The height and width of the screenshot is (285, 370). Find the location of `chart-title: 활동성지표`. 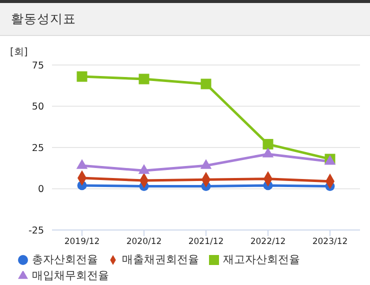

chart-title: 활동성지표 is located at coordinates (185, 18).